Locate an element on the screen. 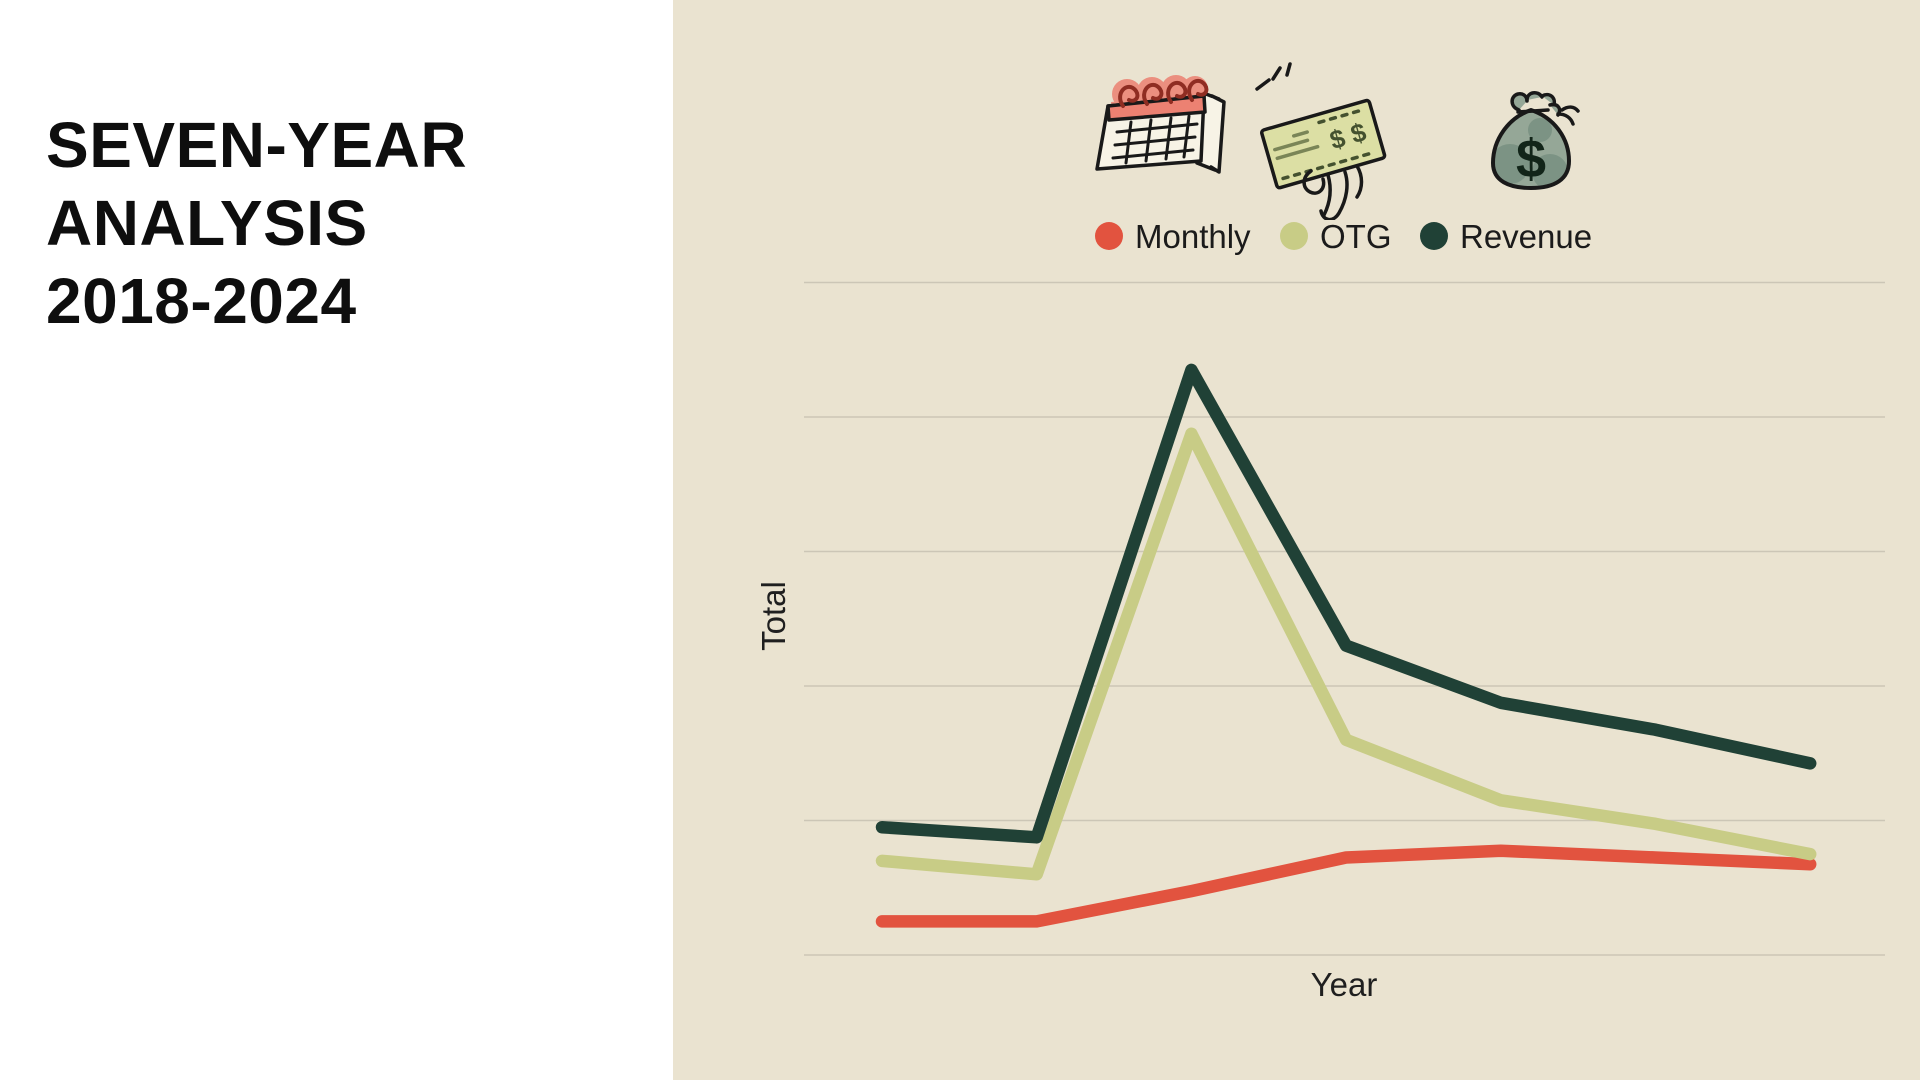 This screenshot has height=1080, width=1920. legend-item-otg: OTG is located at coordinates (1336, 236).